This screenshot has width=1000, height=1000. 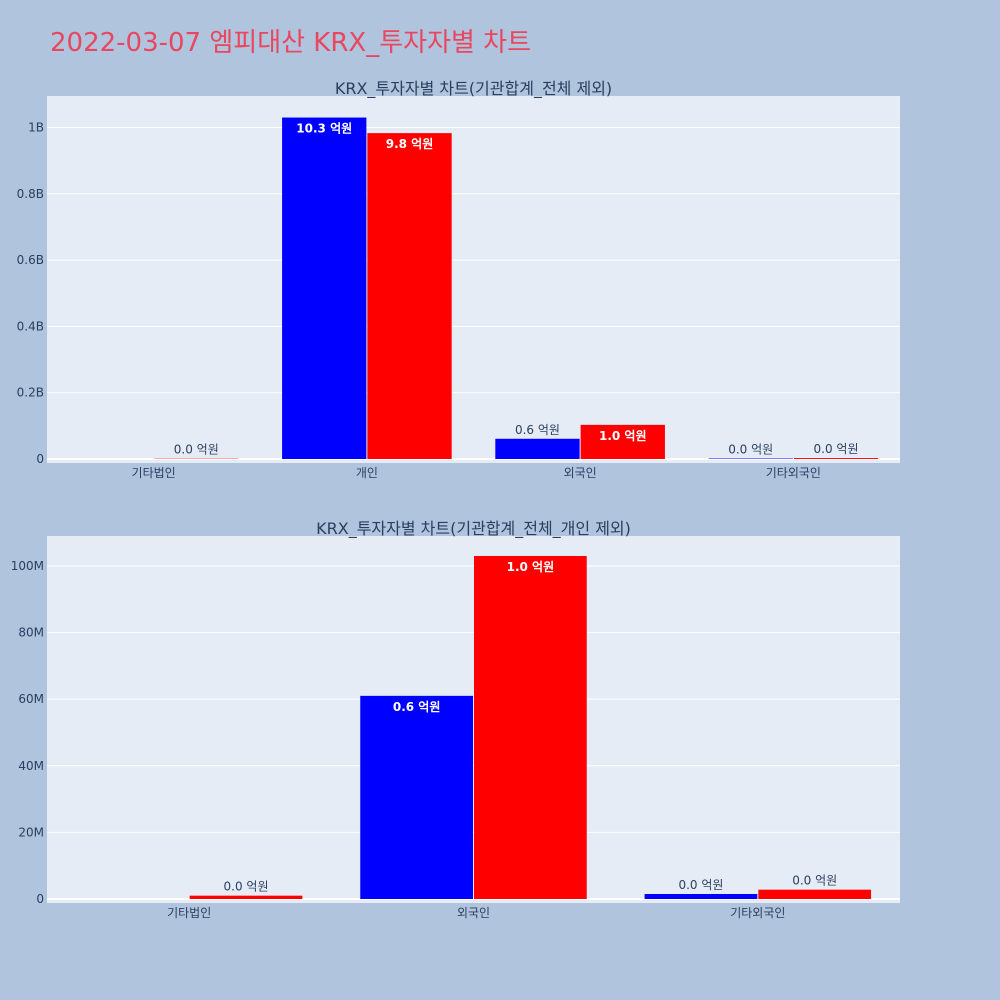 I want to click on y-tick-label: 100M, so click(x=27, y=566).